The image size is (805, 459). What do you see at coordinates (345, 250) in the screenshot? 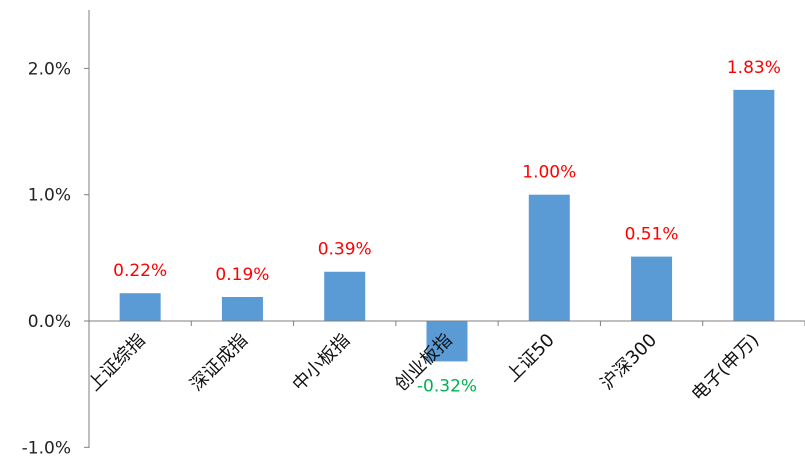
I see `data-label: 0.39%` at bounding box center [345, 250].